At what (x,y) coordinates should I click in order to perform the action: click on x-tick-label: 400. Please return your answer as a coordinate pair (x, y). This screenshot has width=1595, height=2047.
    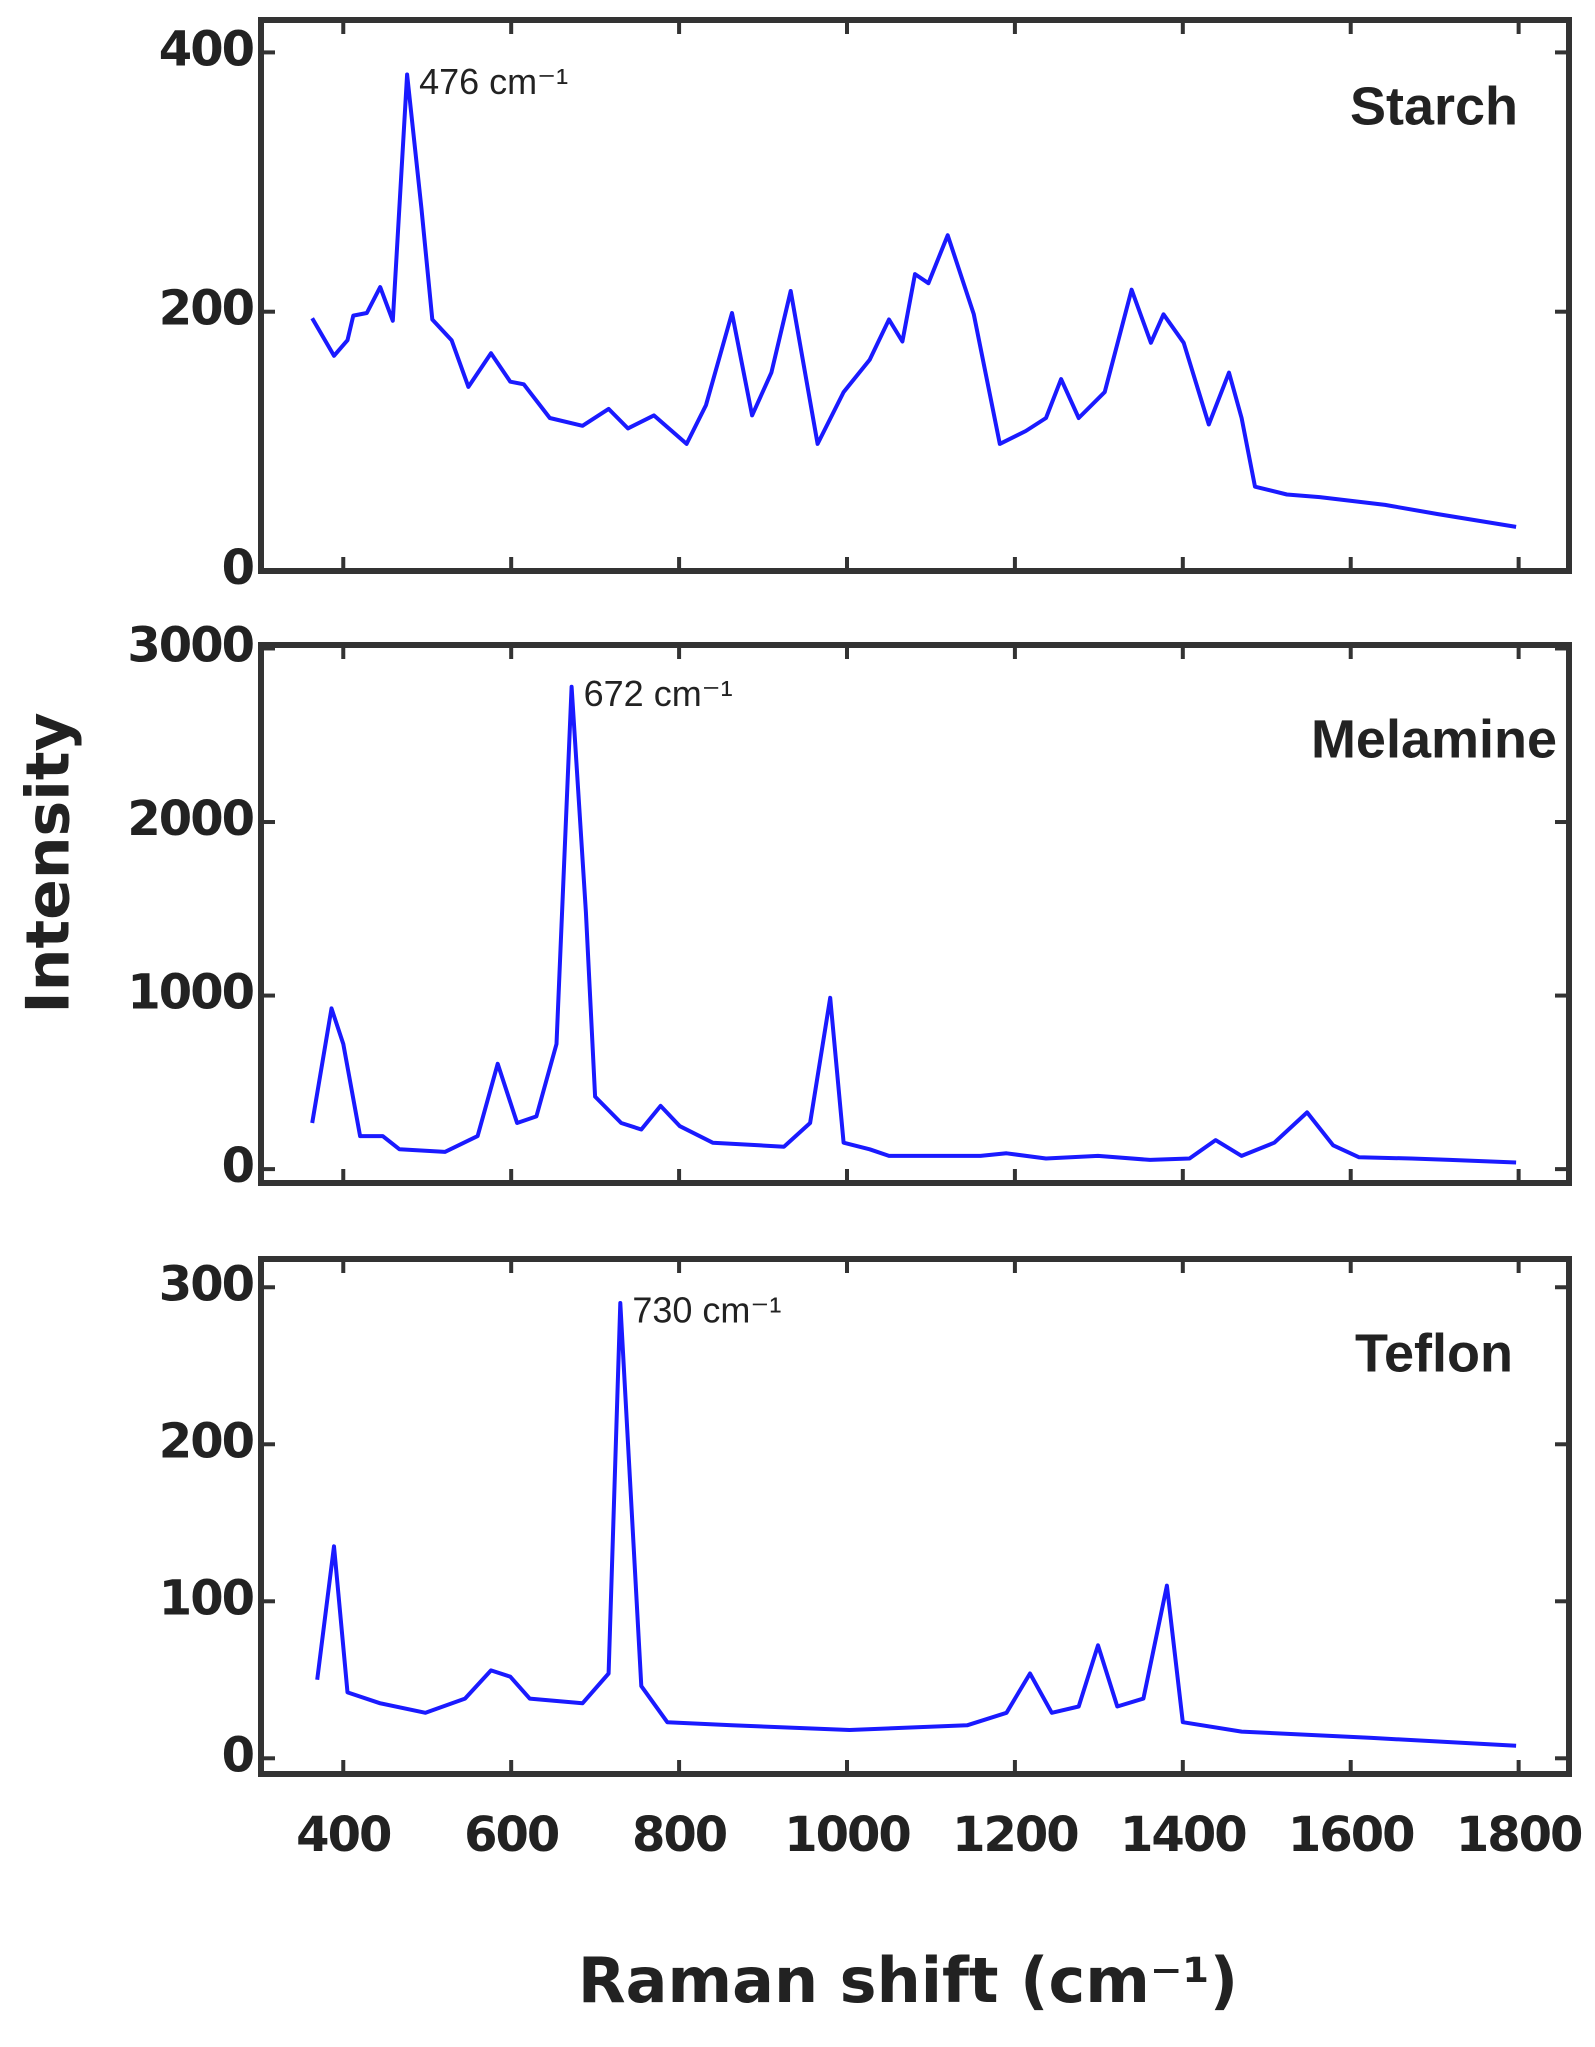
    Looking at the image, I should click on (343, 1835).